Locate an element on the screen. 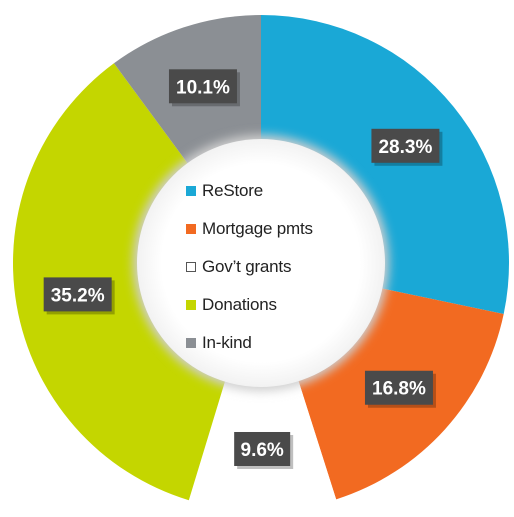  value-label-text-donations: 35.2% is located at coordinates (78, 295).